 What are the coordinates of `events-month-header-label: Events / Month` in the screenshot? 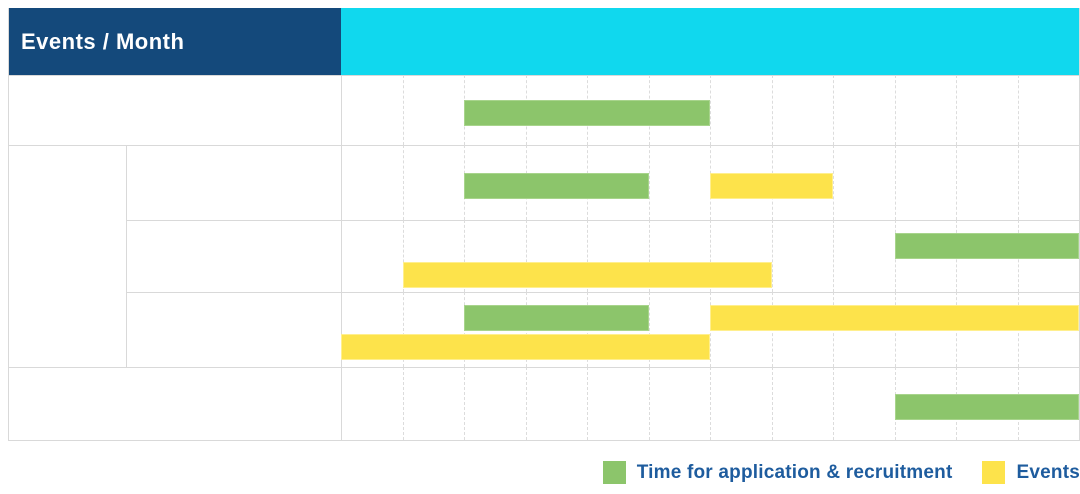 It's located at (103, 41).